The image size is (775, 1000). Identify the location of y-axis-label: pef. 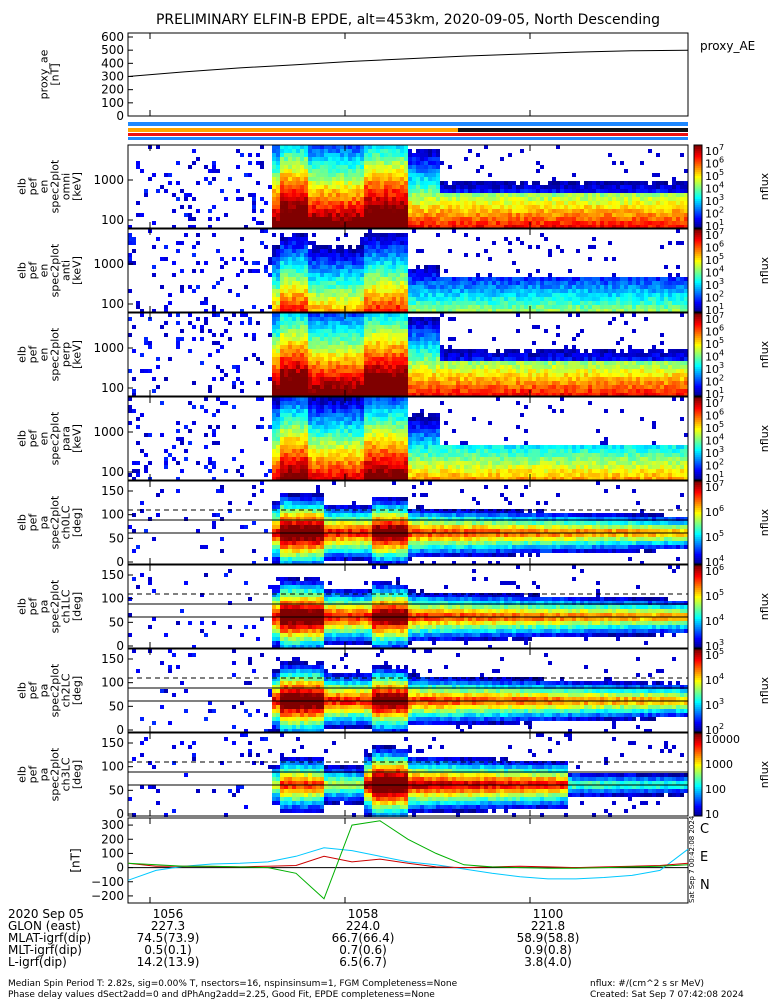
(33, 270).